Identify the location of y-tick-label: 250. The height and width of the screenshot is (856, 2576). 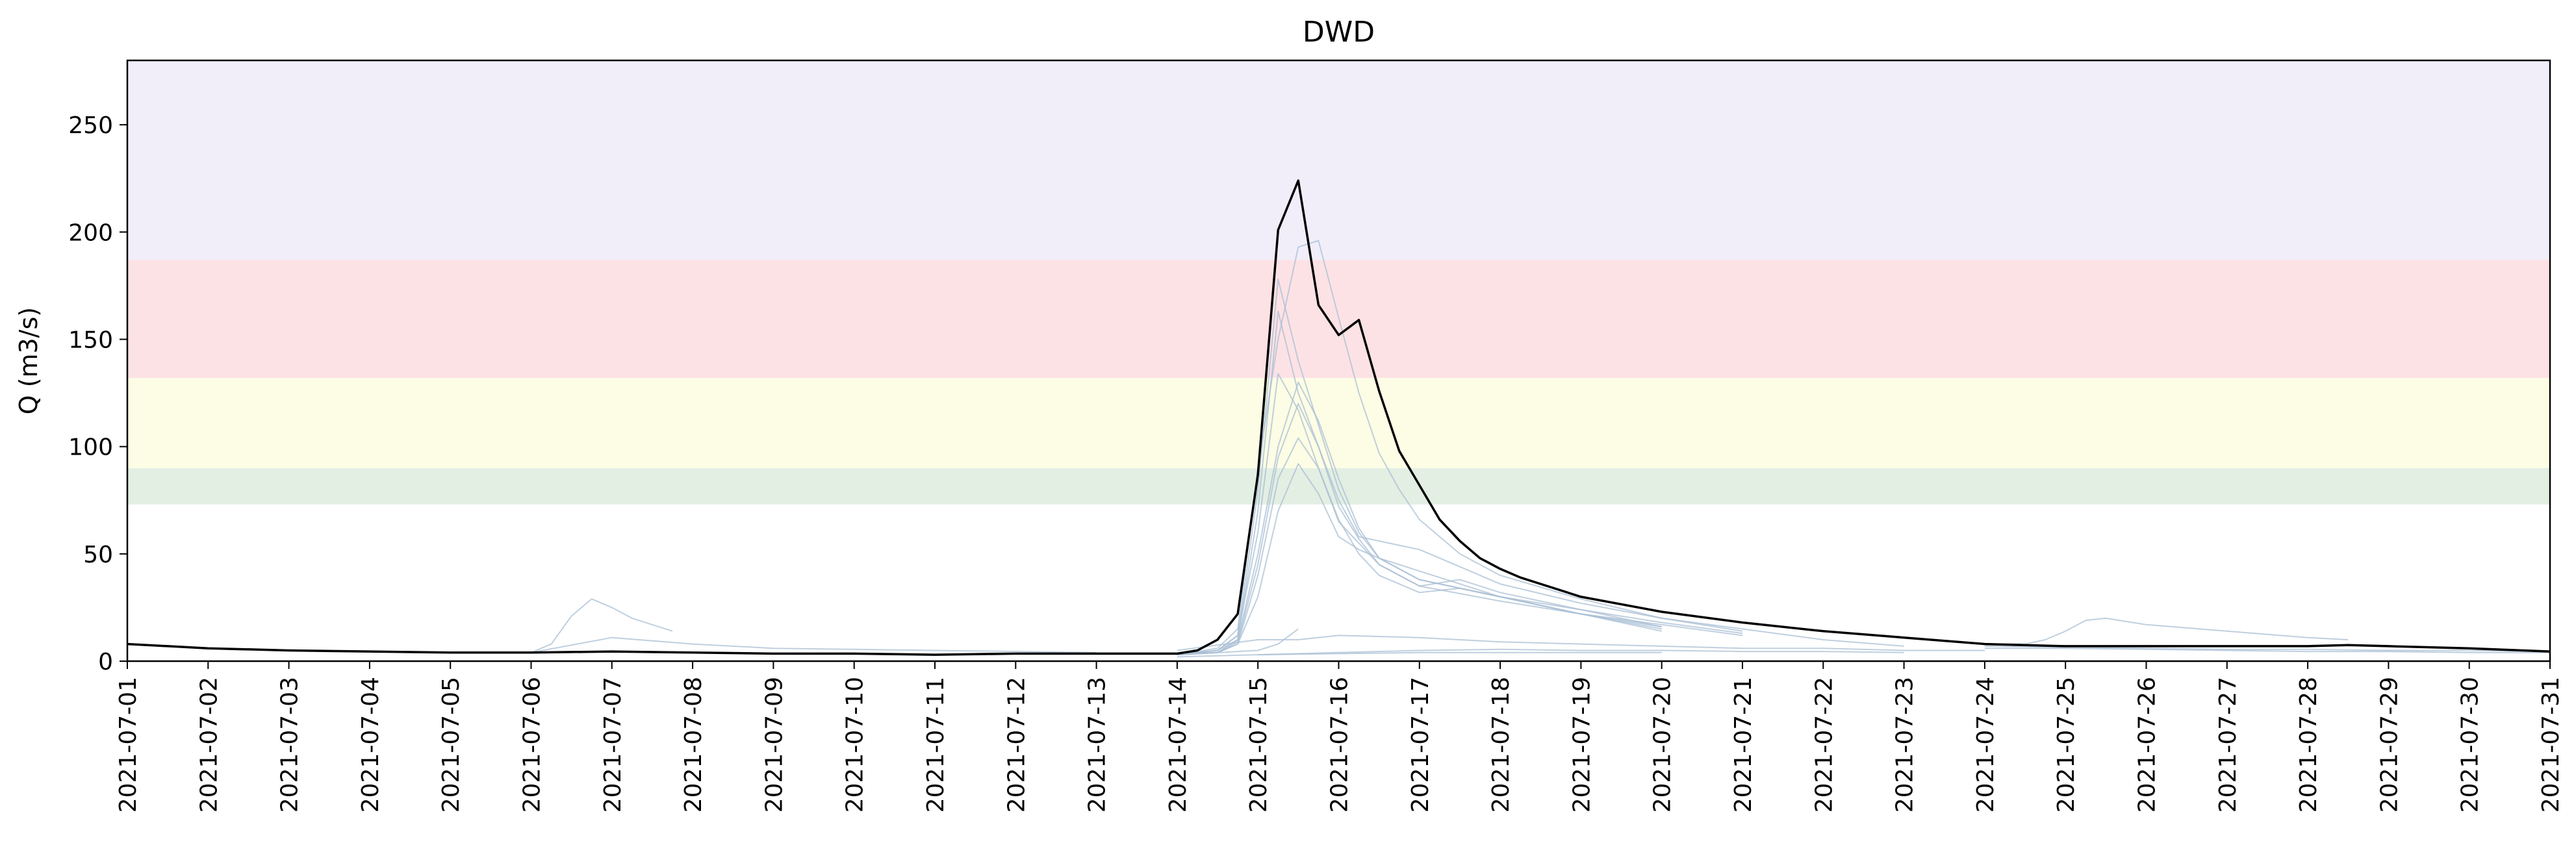
(90, 125).